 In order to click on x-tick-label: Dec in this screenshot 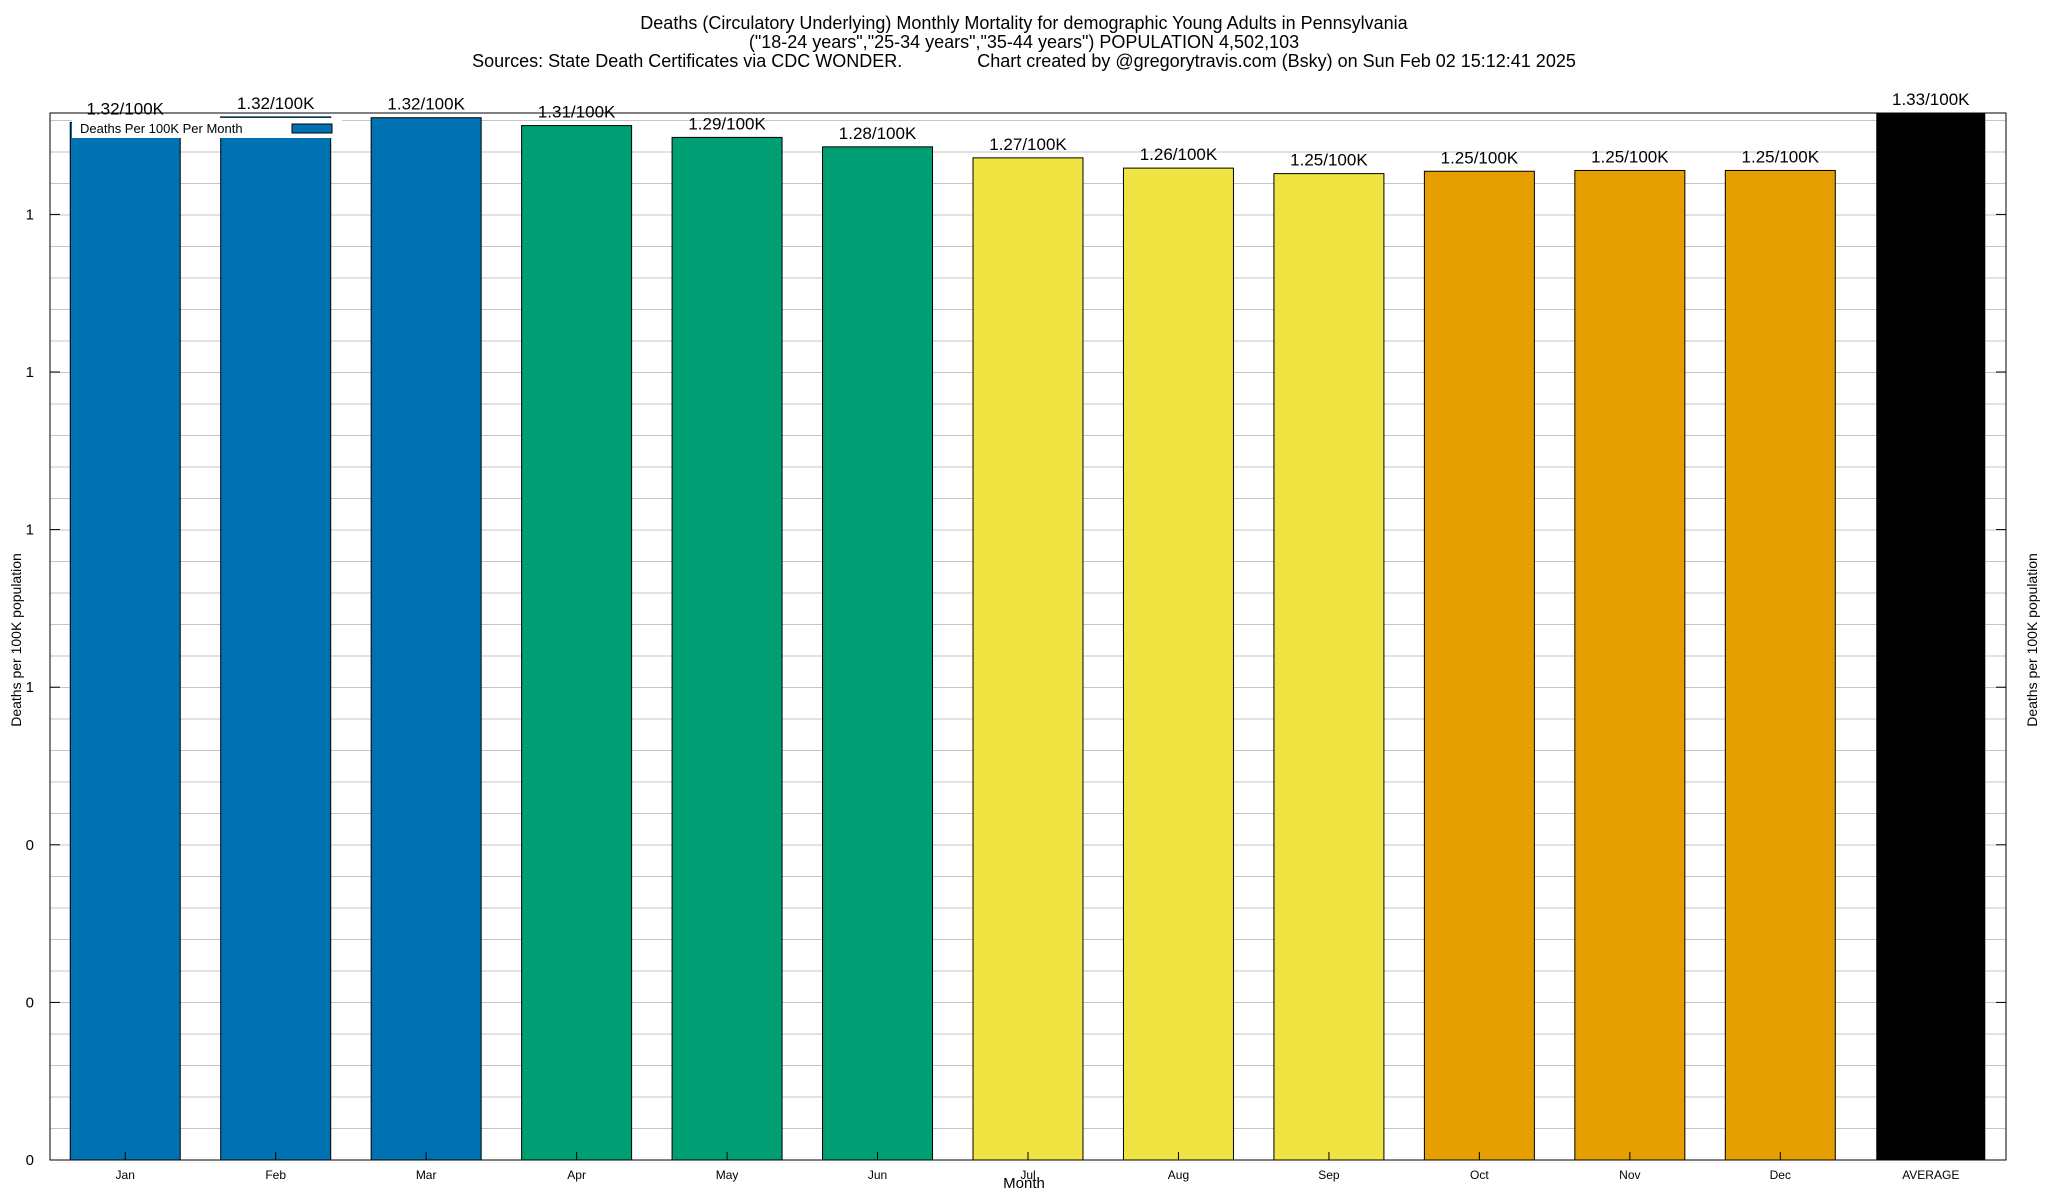, I will do `click(1780, 1175)`.